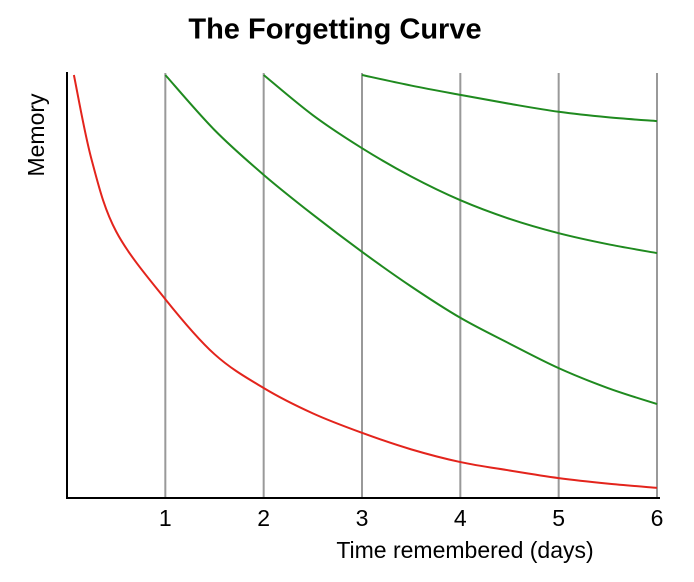 Image resolution: width=694 pixels, height=582 pixels. I want to click on x-axis-label: Time remembered (days), so click(464, 550).